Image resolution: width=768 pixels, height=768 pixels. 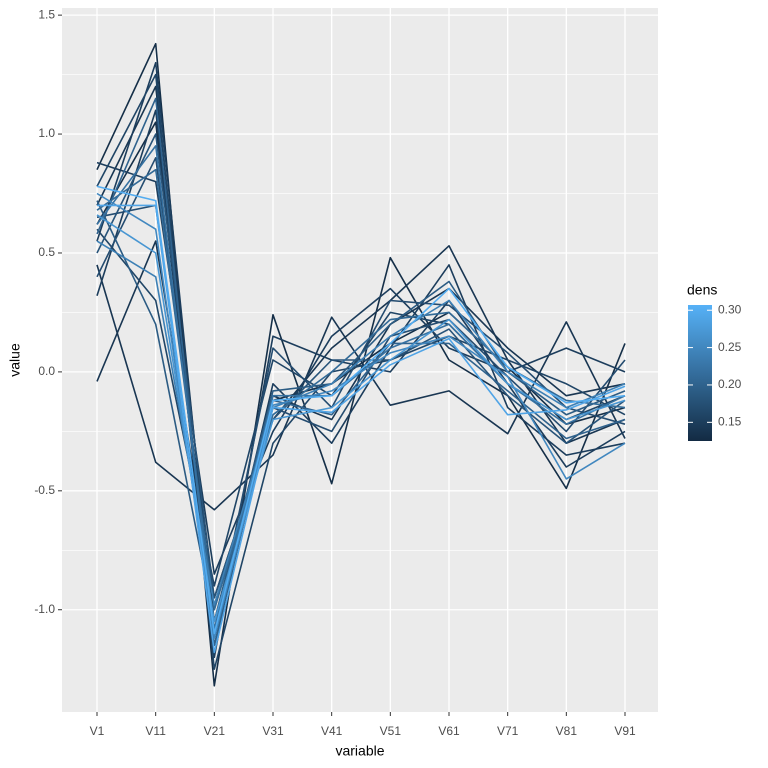 I want to click on x-tick-label: V11, so click(x=155, y=731).